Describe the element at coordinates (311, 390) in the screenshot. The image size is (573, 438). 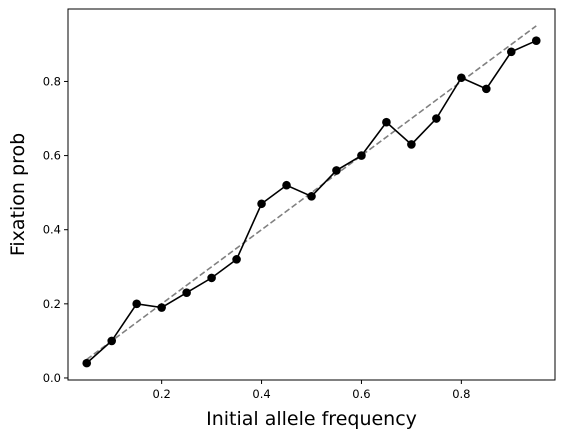
I see `x-axis-ticks: 0.2 0.4 0.6 0.8` at that location.